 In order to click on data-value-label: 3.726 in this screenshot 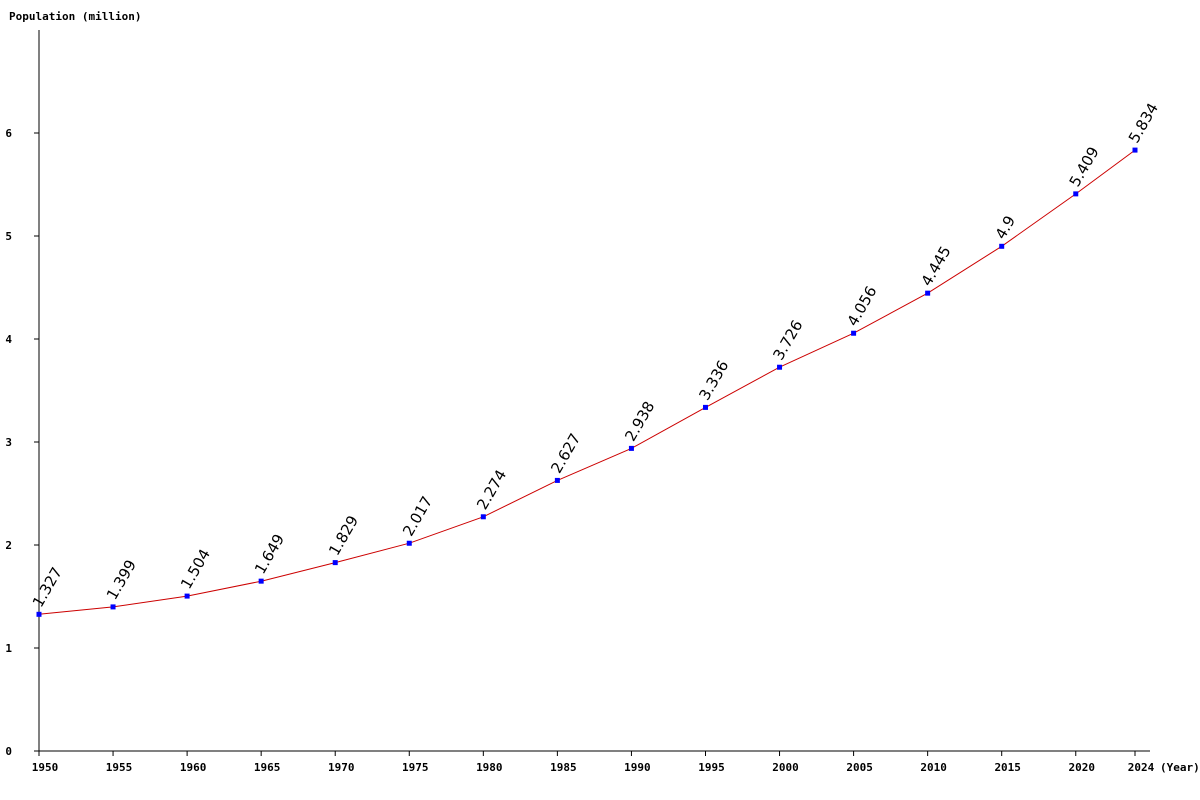, I will do `click(787, 340)`.